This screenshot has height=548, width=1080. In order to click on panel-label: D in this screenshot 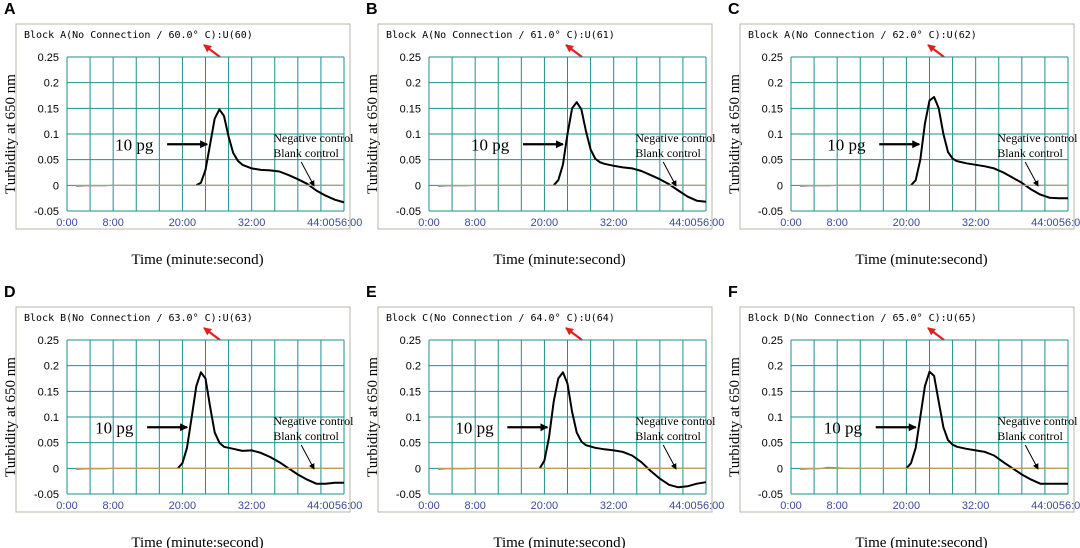, I will do `click(10, 292)`.